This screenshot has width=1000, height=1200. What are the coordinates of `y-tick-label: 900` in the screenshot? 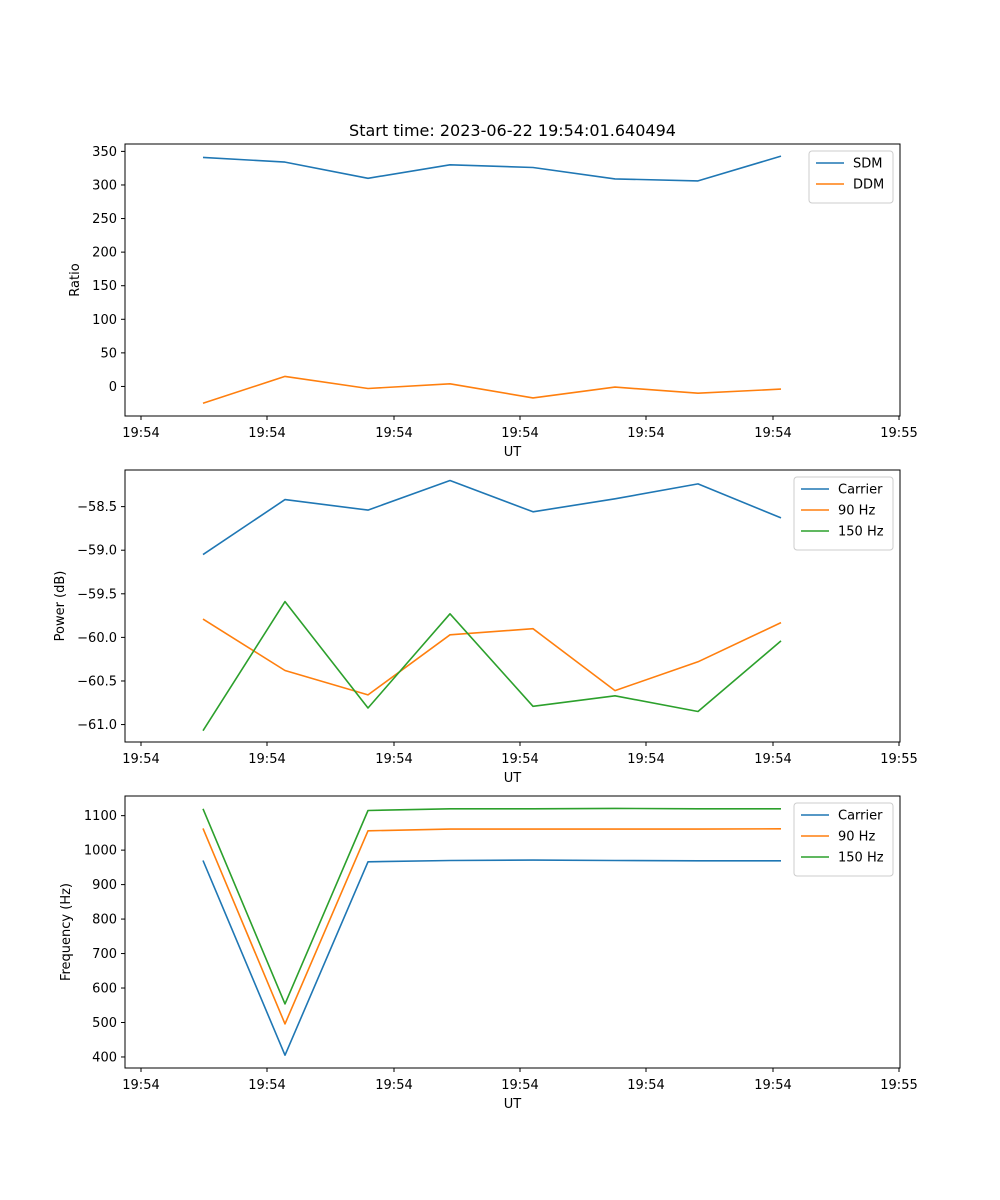 It's located at (104, 885).